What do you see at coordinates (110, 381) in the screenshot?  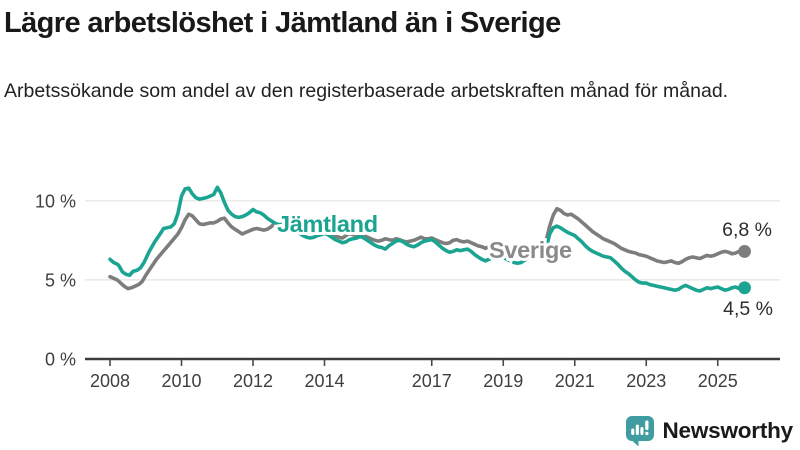 I see `x-tick-label: 2008` at bounding box center [110, 381].